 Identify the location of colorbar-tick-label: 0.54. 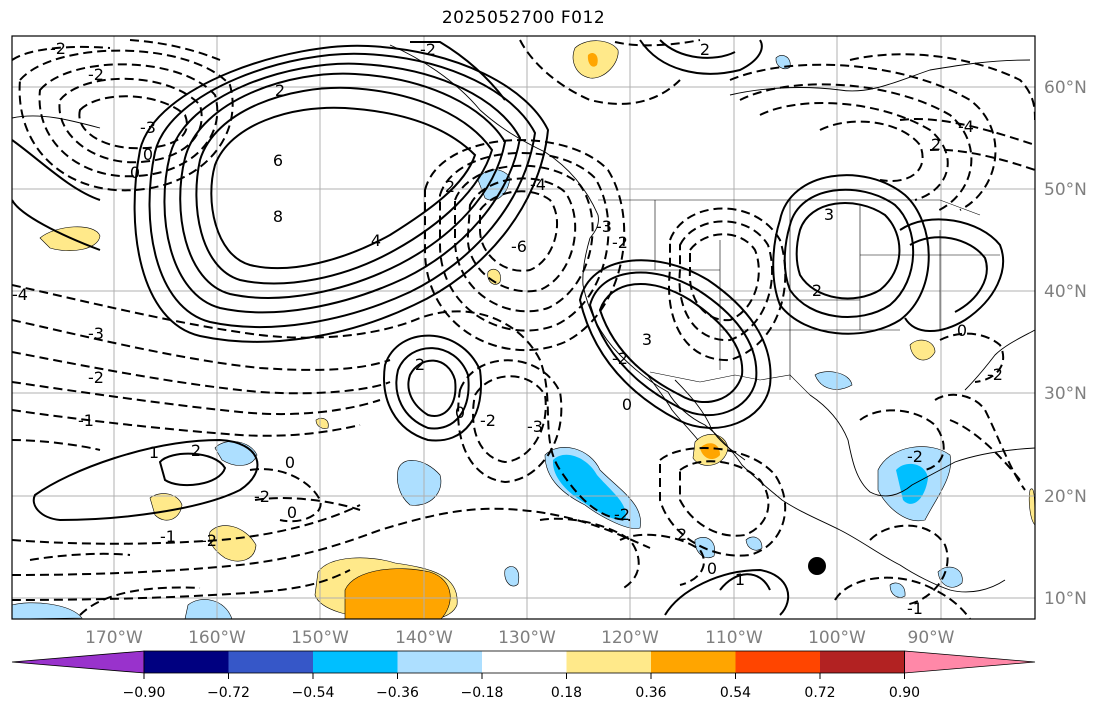
(735, 693).